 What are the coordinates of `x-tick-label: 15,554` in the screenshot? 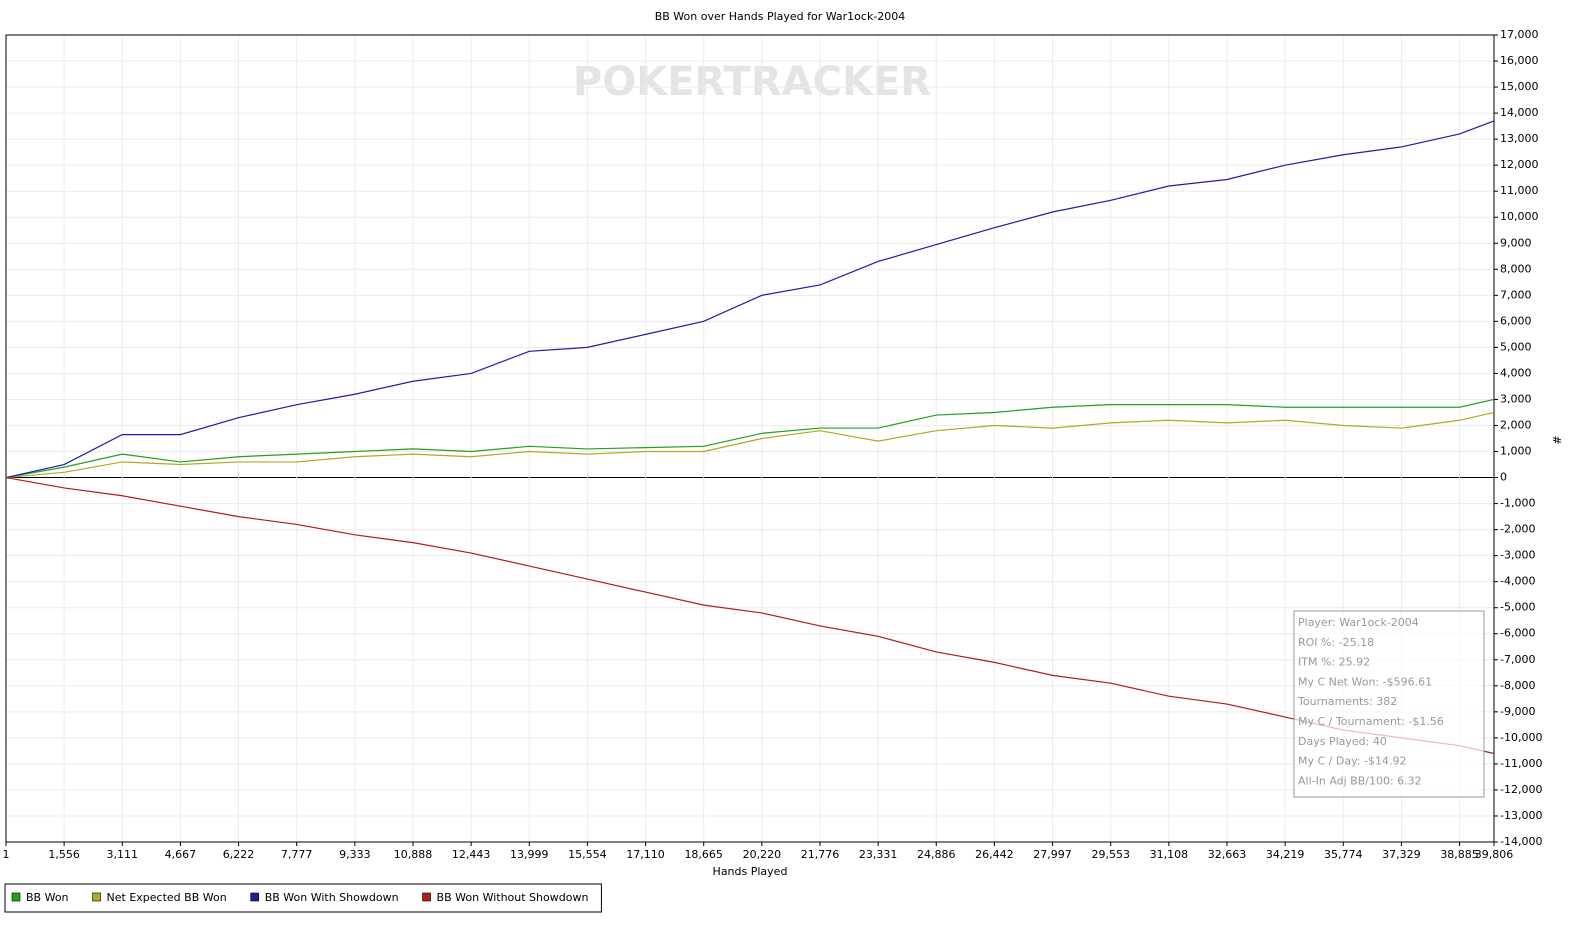 It's located at (587, 854).